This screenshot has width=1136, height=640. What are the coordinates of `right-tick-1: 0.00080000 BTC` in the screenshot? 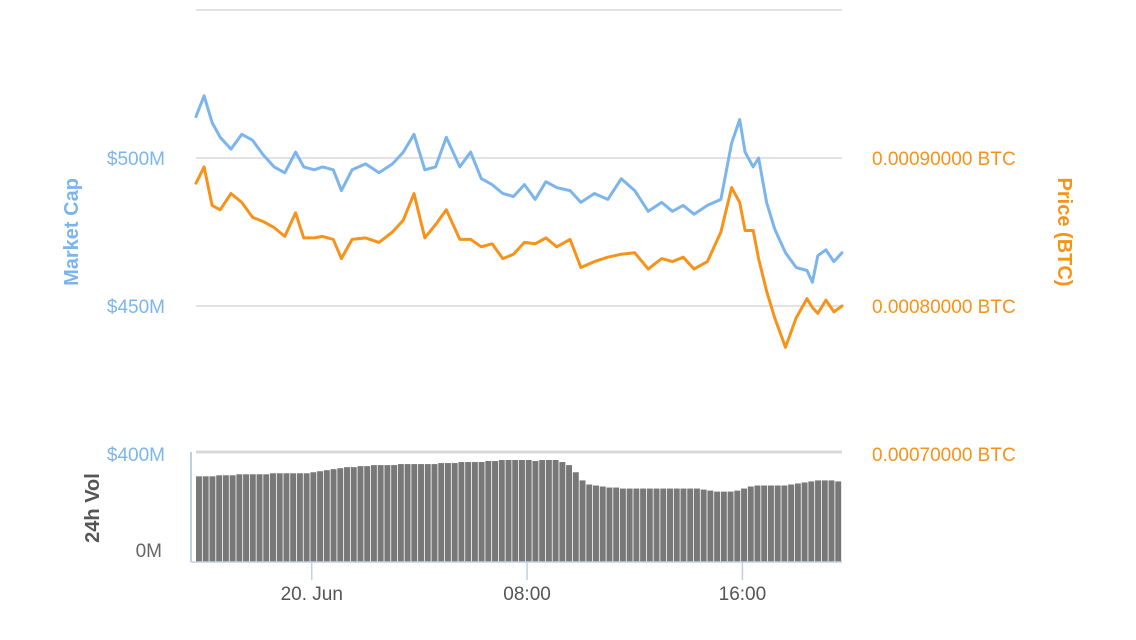 It's located at (944, 307).